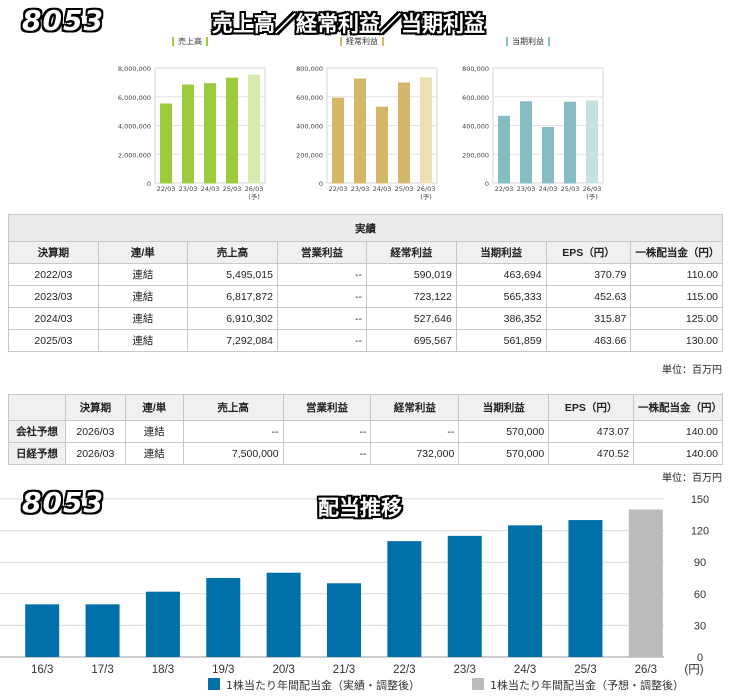 This screenshot has height=700, width=730. I want to click on x-unit-label: (円), so click(693, 670).